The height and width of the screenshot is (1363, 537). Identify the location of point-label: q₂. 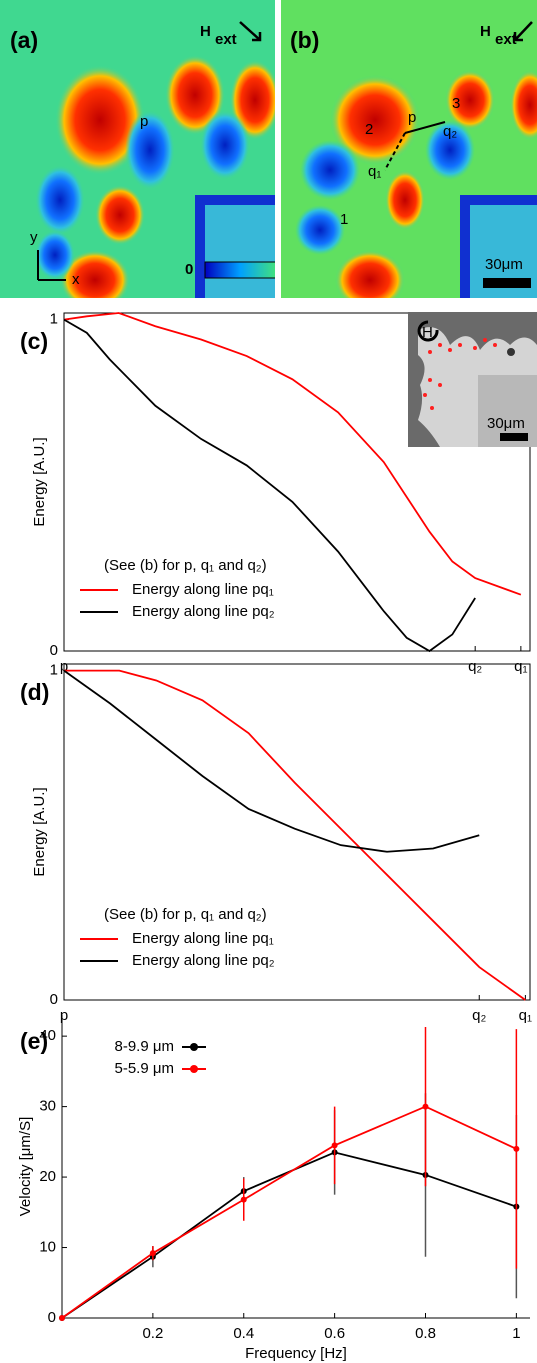
(450, 131).